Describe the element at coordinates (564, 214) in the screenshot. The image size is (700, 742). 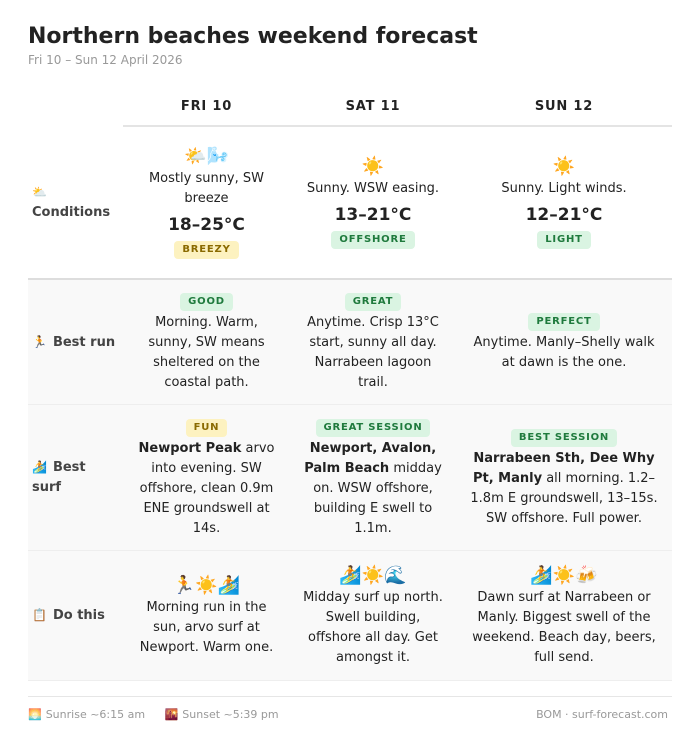
I see `temperature: 12–21°C` at that location.